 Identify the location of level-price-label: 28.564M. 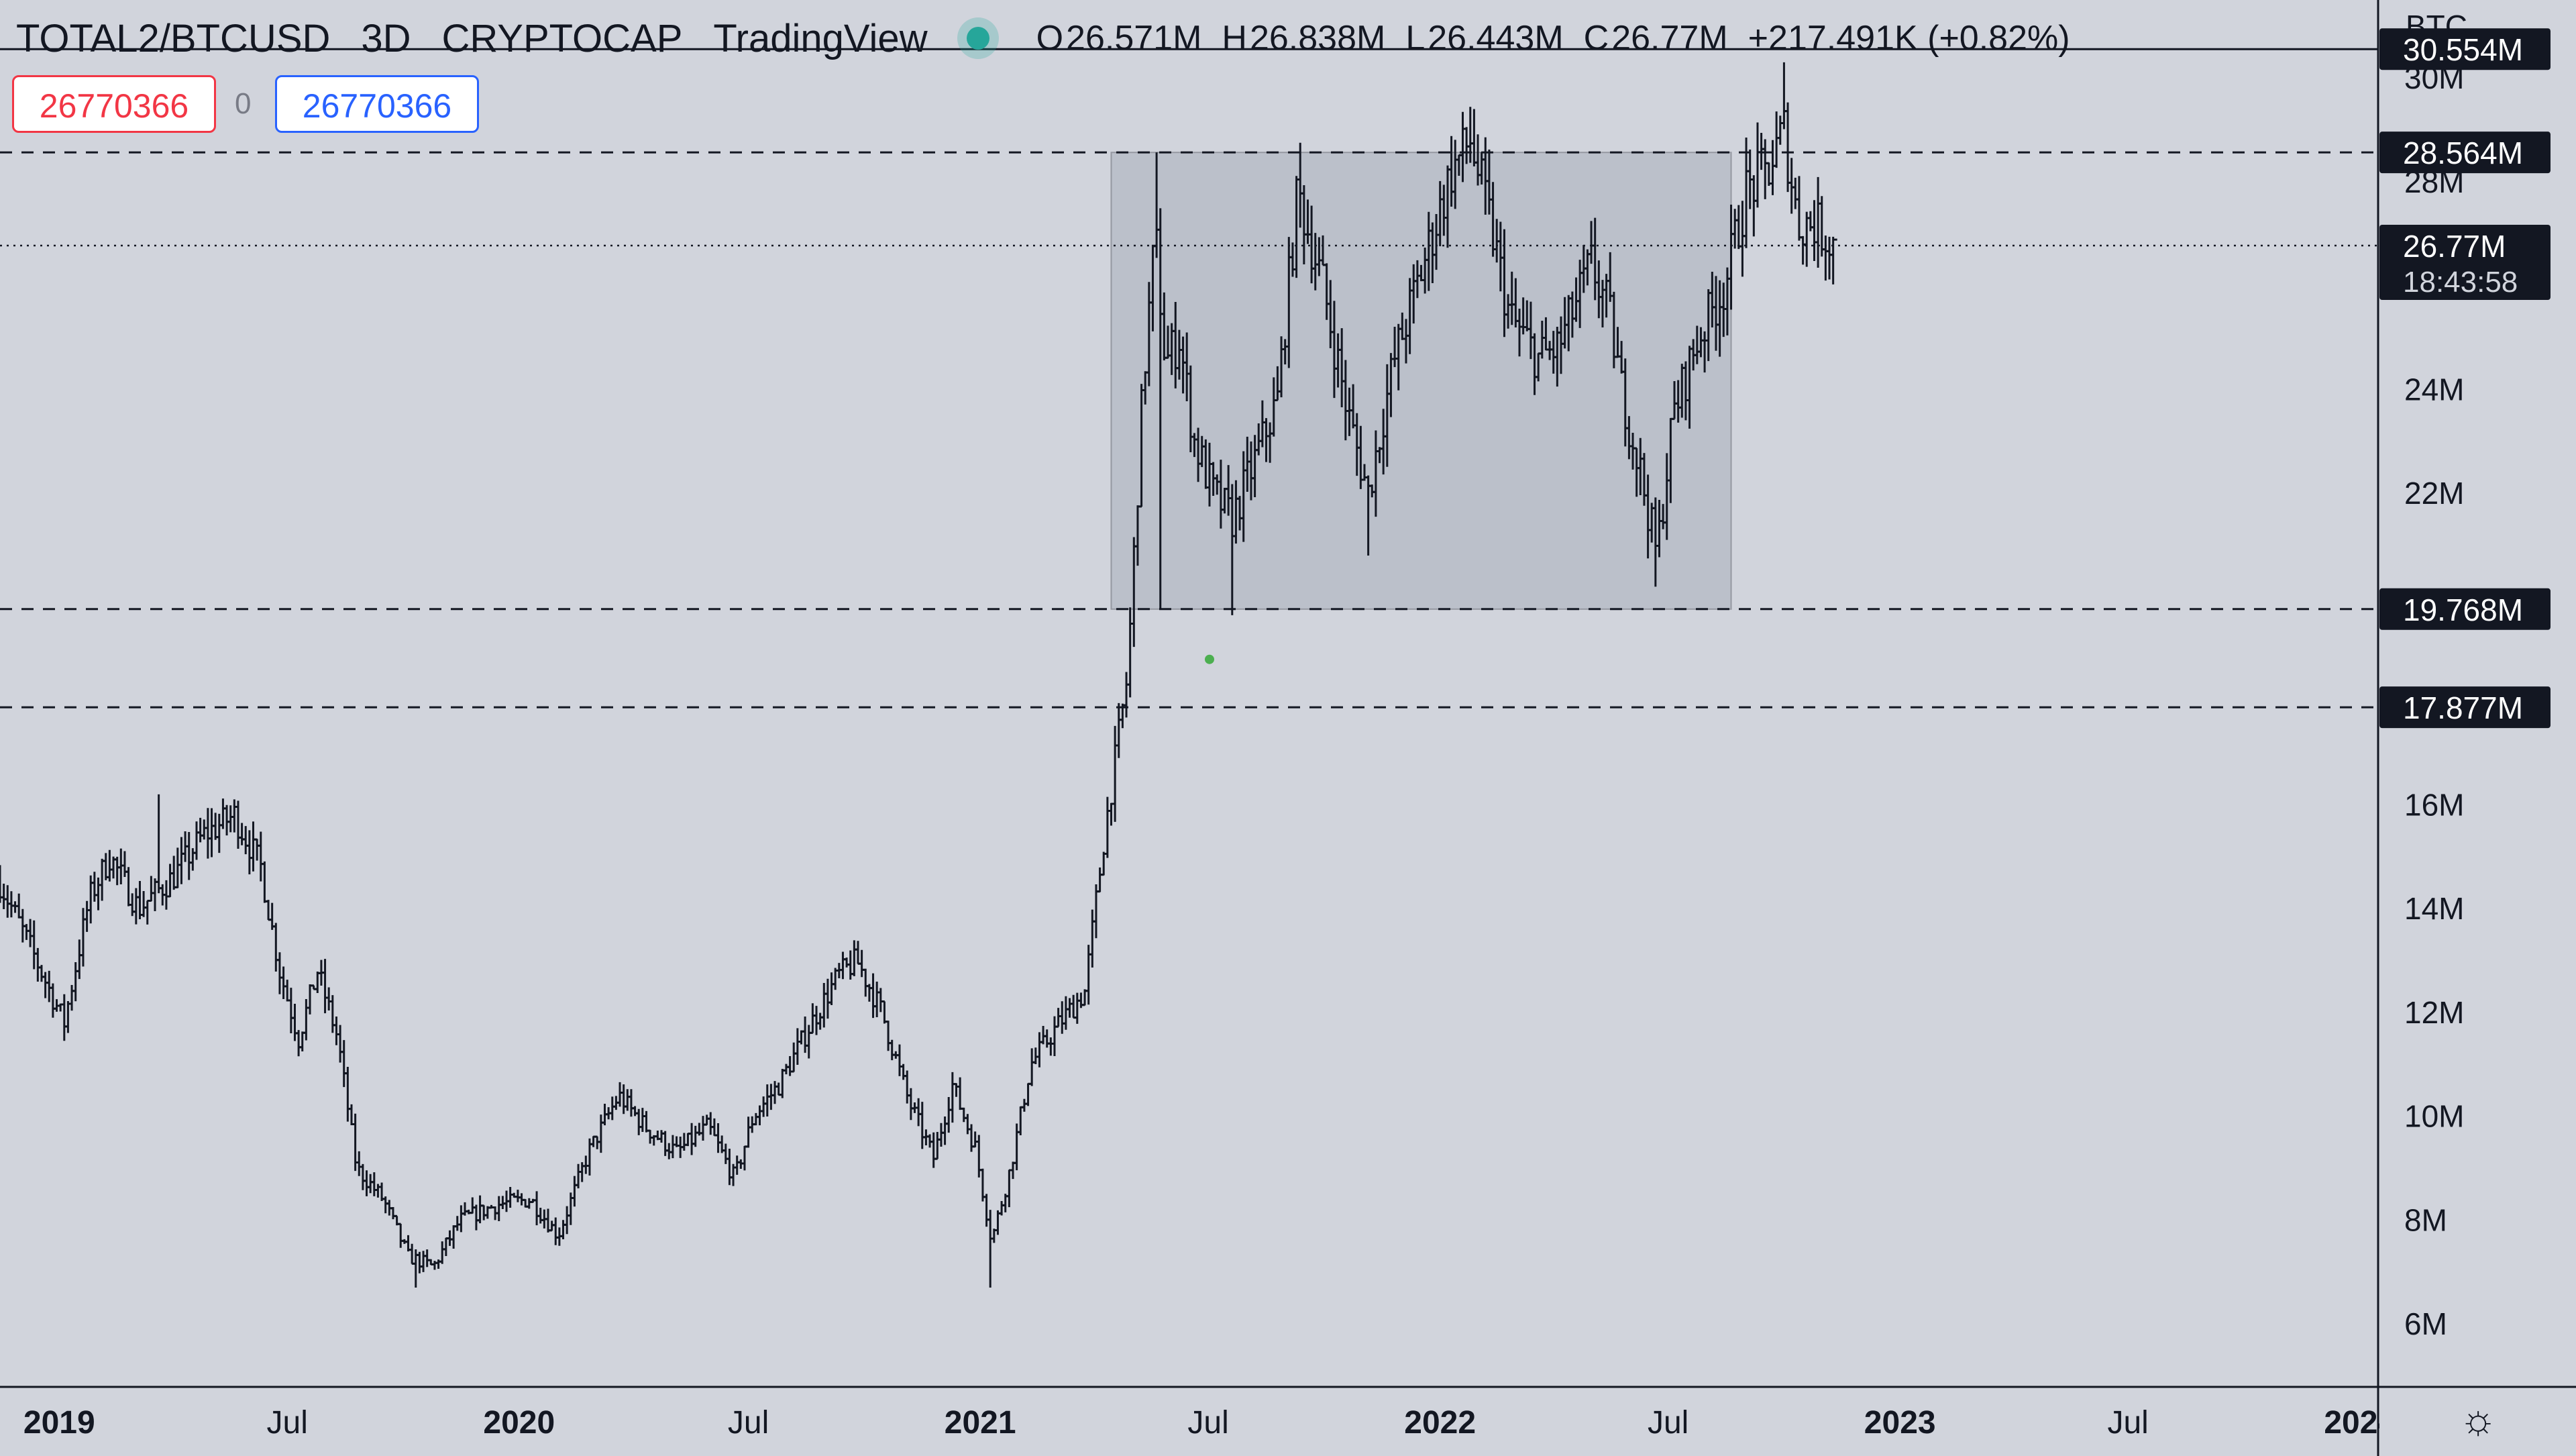
(2463, 153).